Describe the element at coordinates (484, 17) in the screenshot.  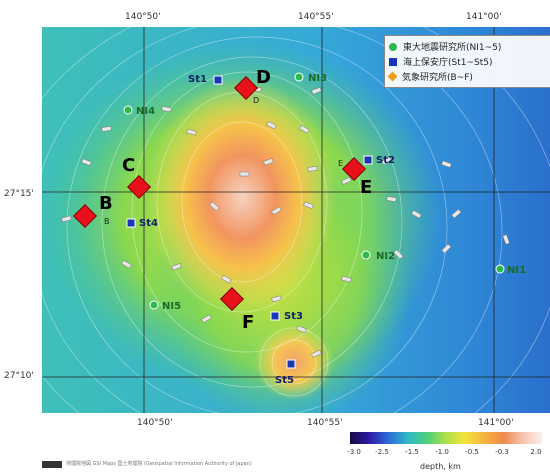
I see `lon-tick-top-3: 141°00'` at that location.